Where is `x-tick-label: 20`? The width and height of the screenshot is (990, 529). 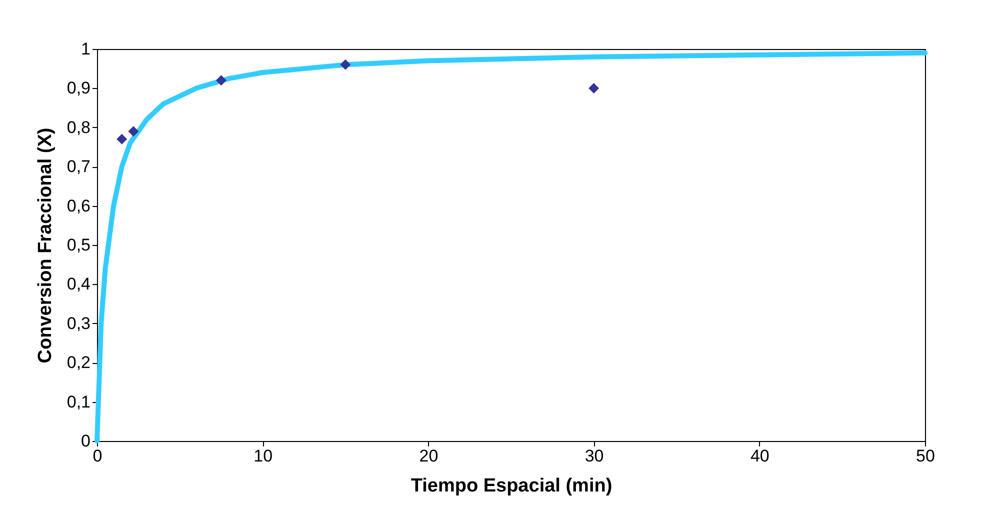 x-tick-label: 20 is located at coordinates (428, 456).